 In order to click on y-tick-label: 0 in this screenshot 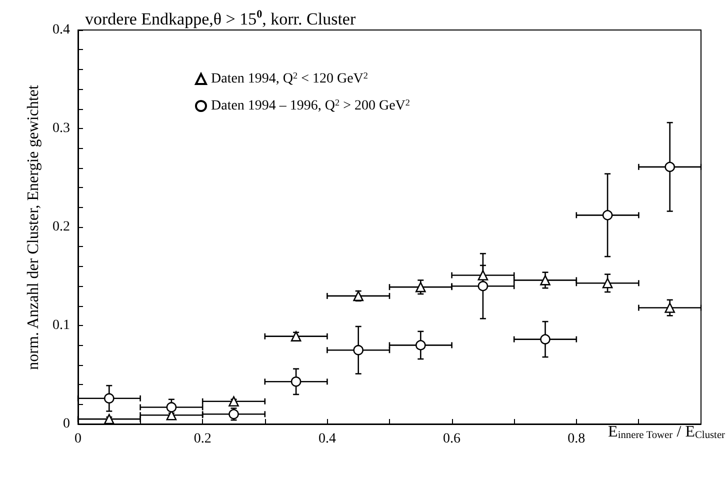, I will do `click(66, 424)`.